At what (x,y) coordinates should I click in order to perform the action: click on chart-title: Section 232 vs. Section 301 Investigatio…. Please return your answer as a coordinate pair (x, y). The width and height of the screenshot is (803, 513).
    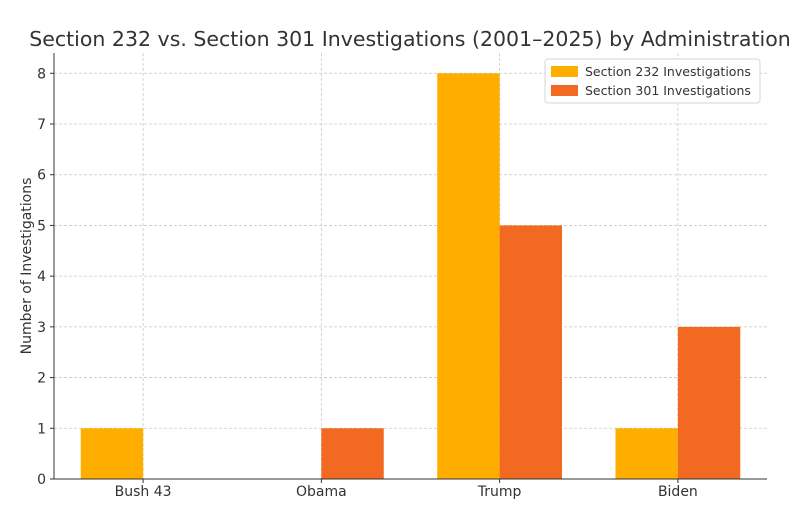
    Looking at the image, I should click on (410, 39).